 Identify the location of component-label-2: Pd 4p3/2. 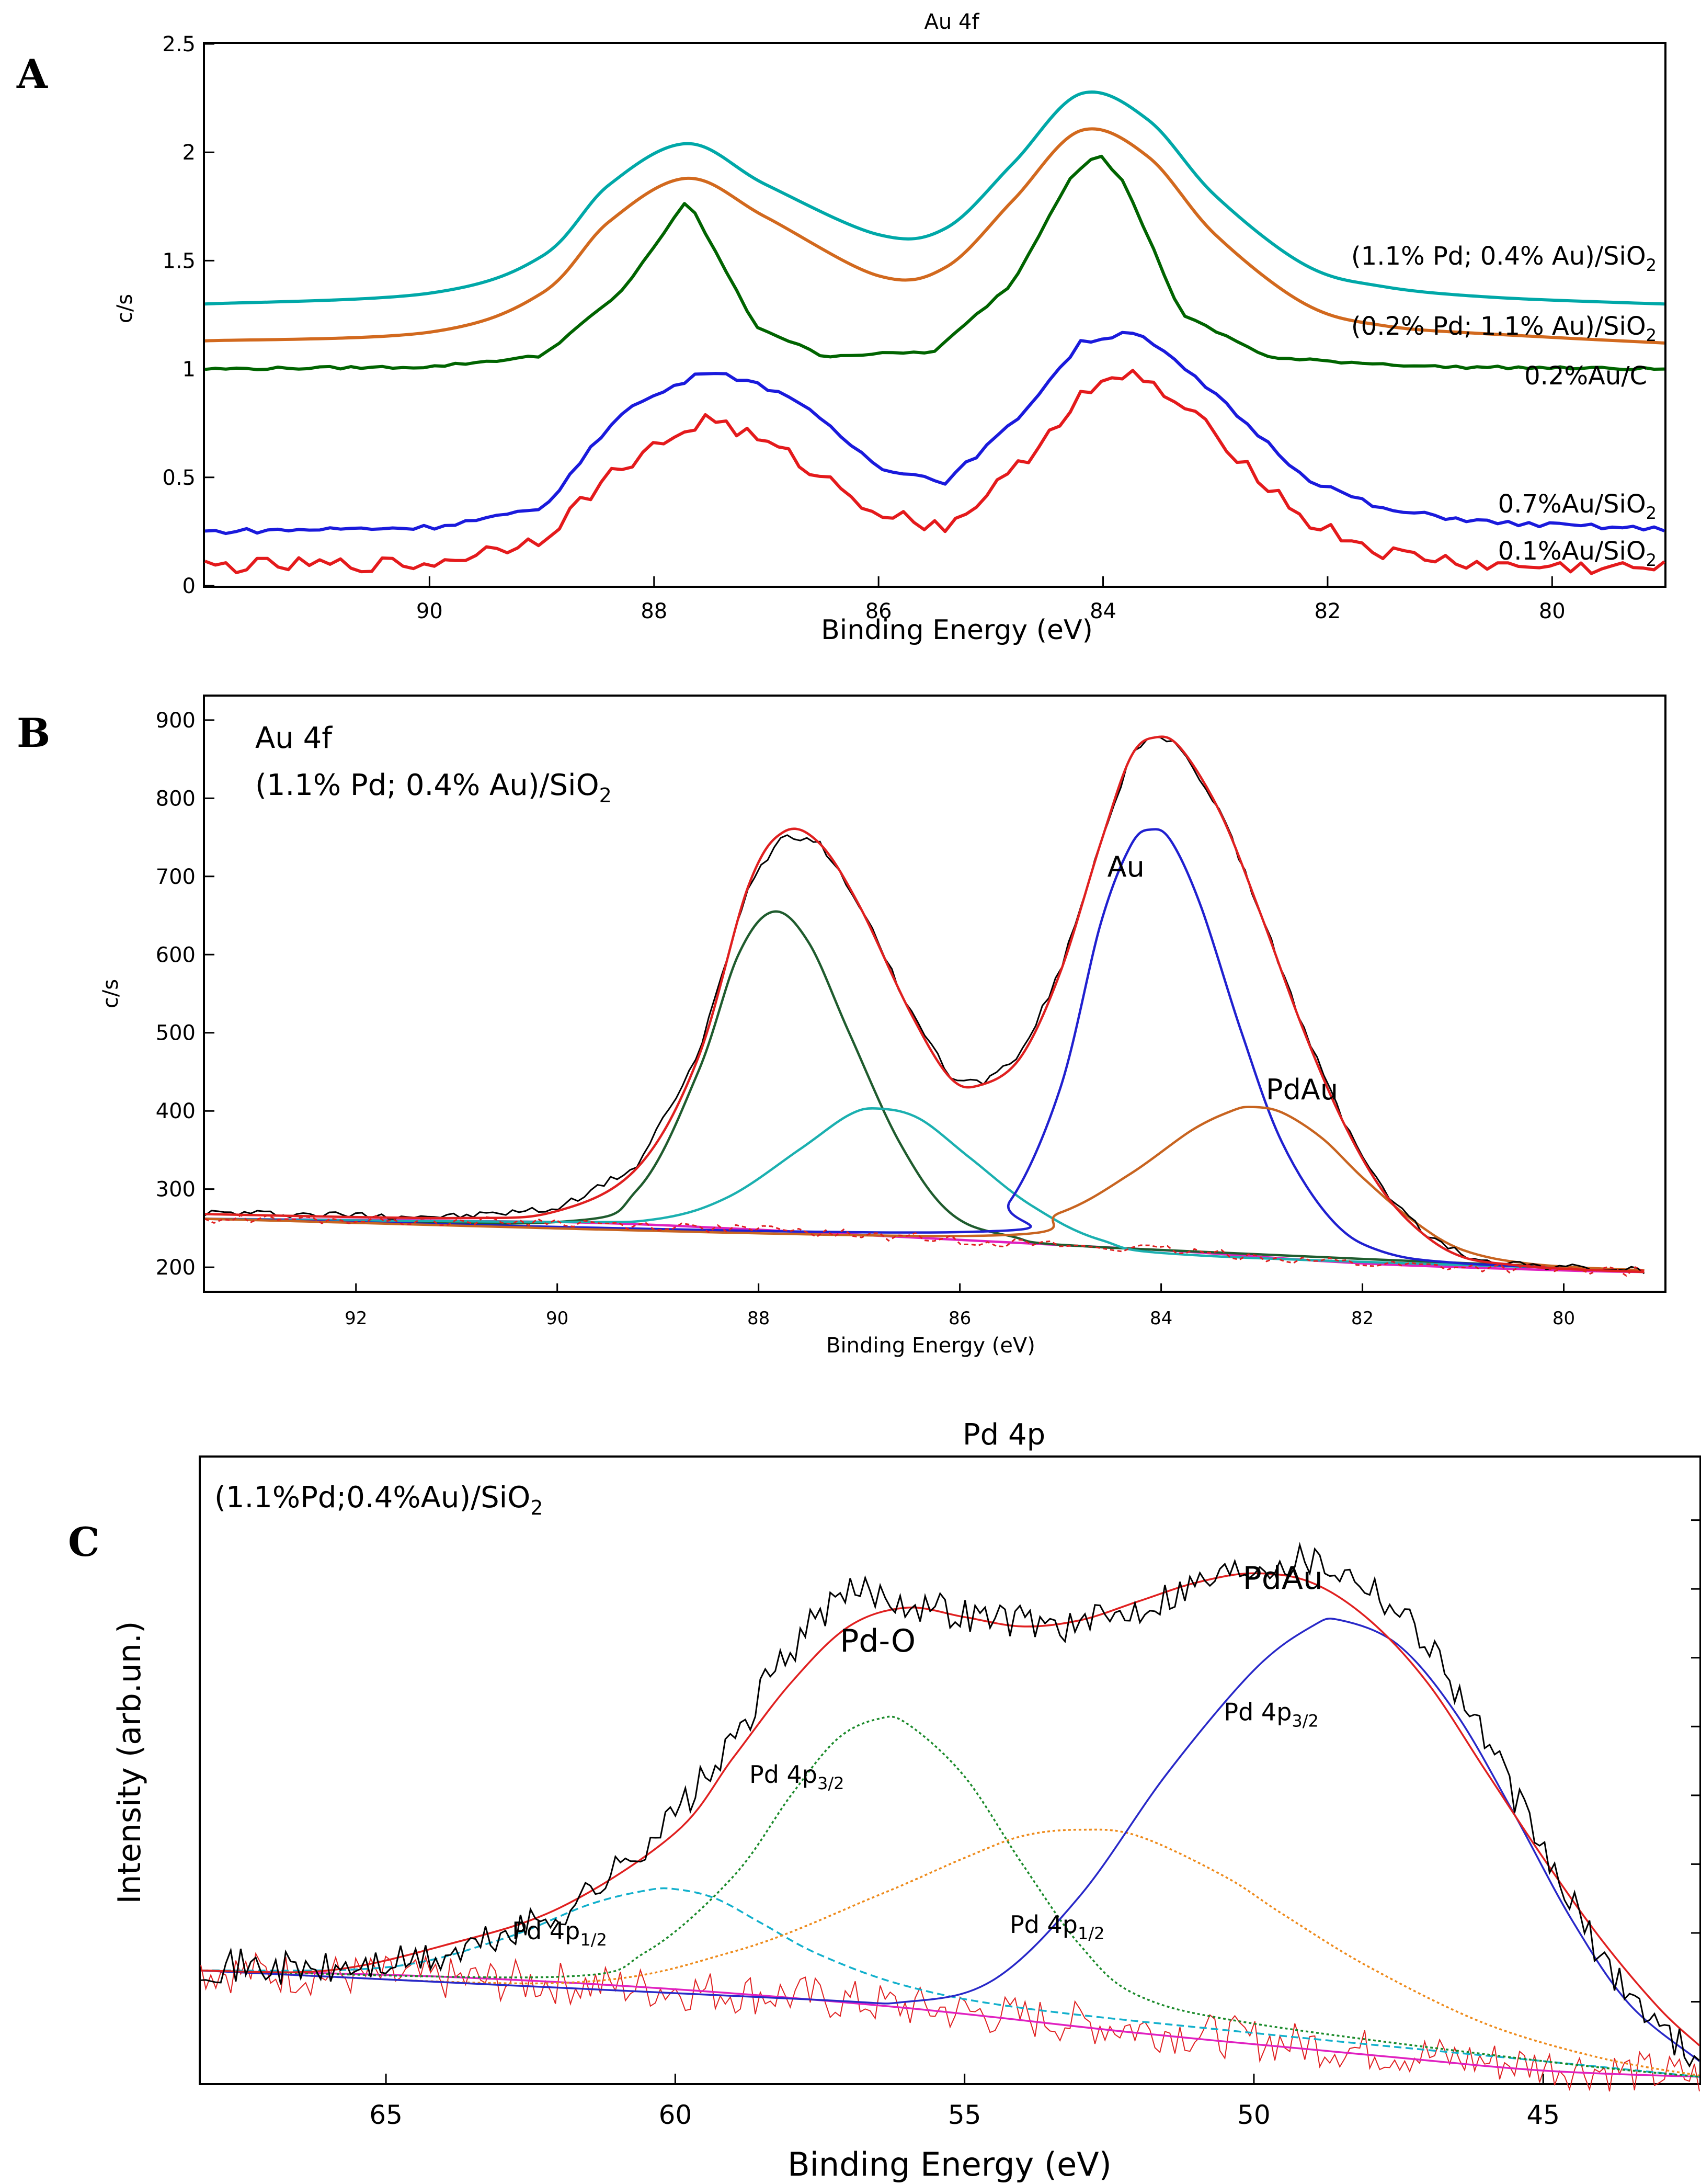
(797, 1776).